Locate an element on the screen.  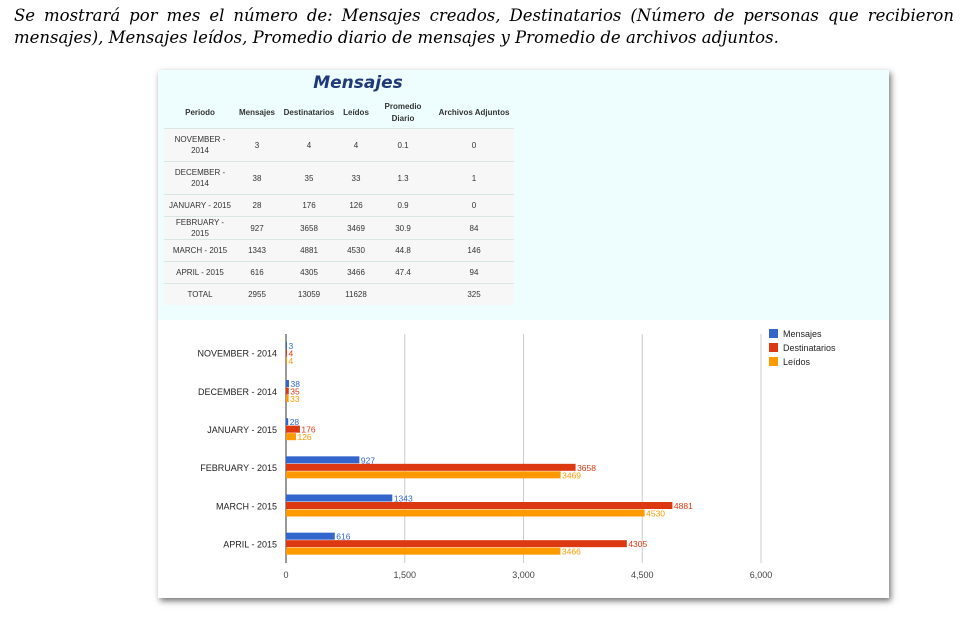
cell-leidos: 4530 is located at coordinates (356, 250).